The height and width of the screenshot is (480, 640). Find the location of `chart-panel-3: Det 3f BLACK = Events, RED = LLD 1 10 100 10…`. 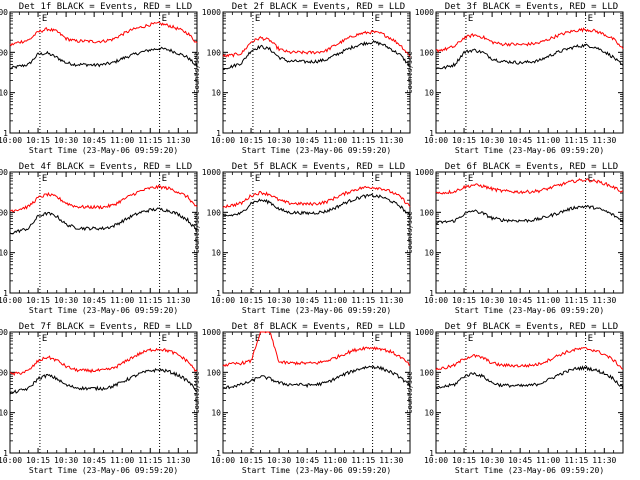

chart-panel-3: Det 3f BLACK = Events, RED = LLD 1 10 100 10… is located at coordinates (515, 78).